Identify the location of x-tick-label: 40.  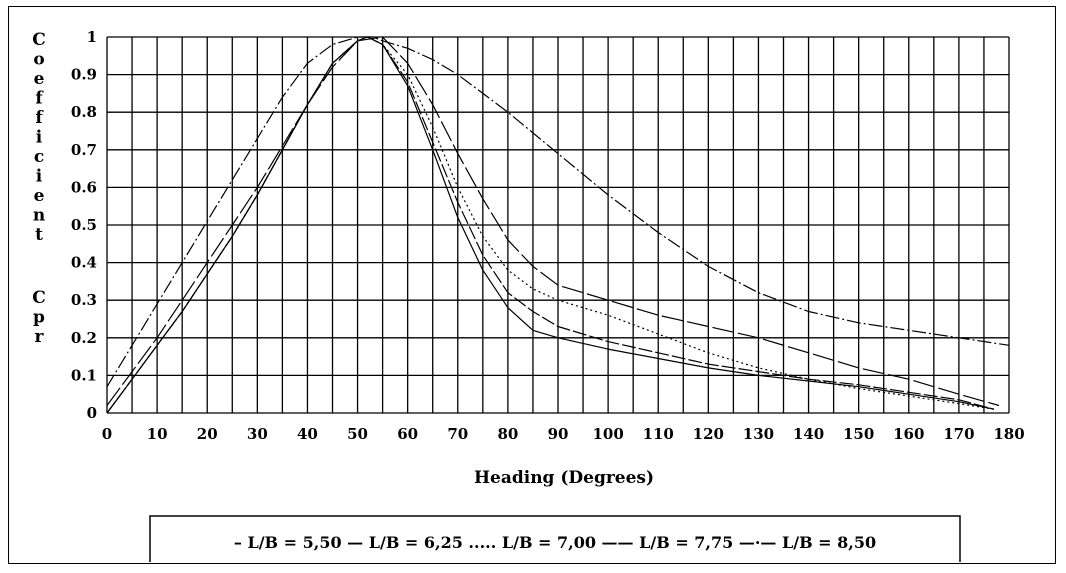
(307, 434).